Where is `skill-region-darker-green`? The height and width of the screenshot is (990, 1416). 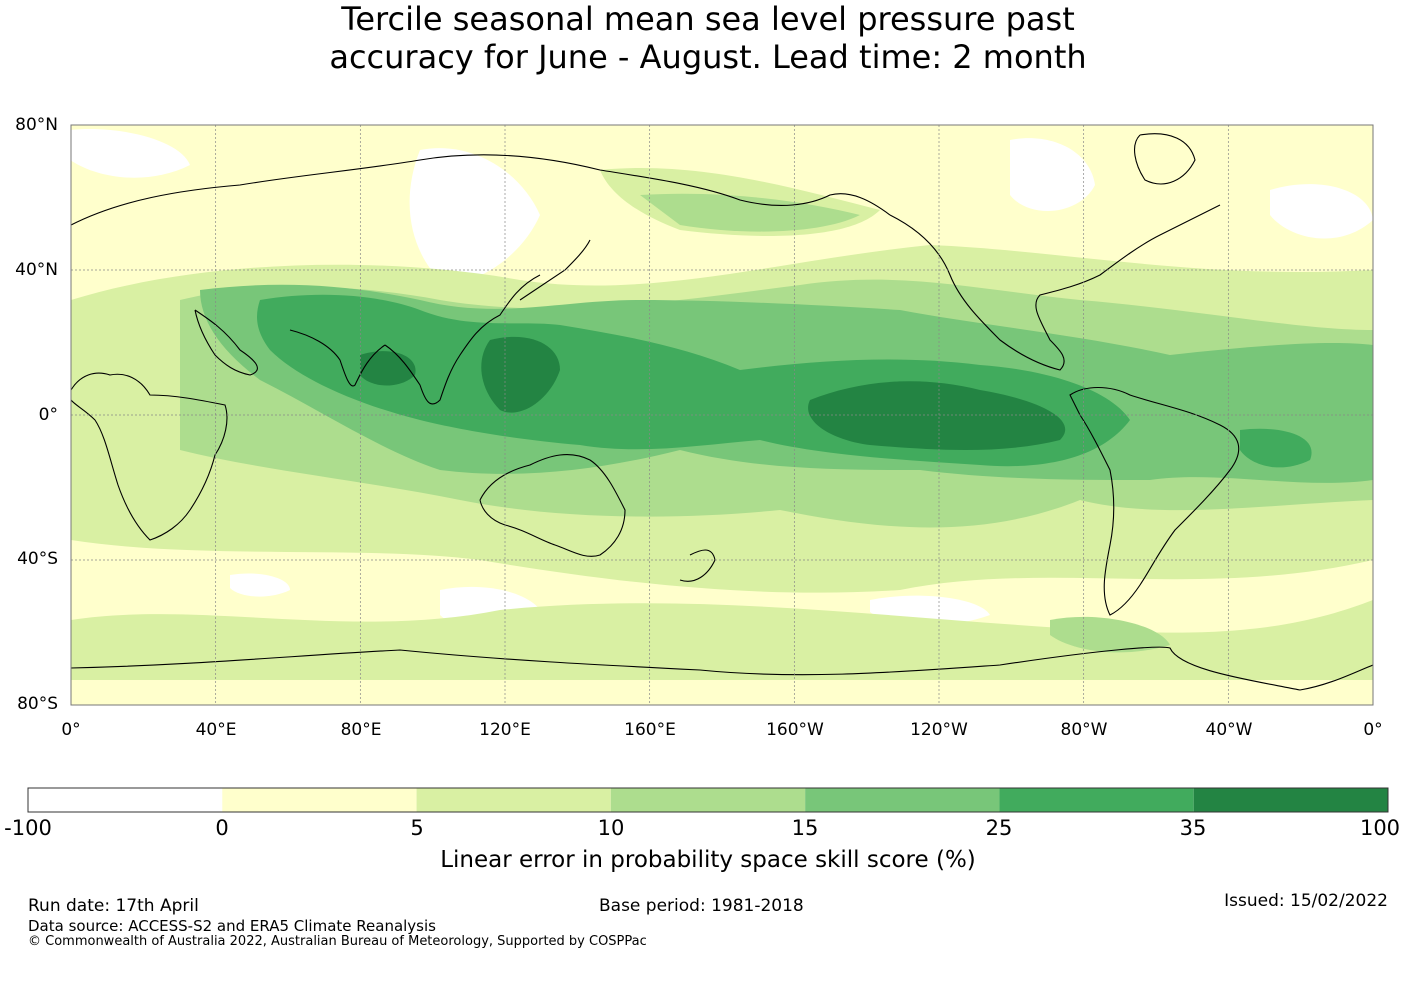 skill-region-darker-green is located at coordinates (1276, 448).